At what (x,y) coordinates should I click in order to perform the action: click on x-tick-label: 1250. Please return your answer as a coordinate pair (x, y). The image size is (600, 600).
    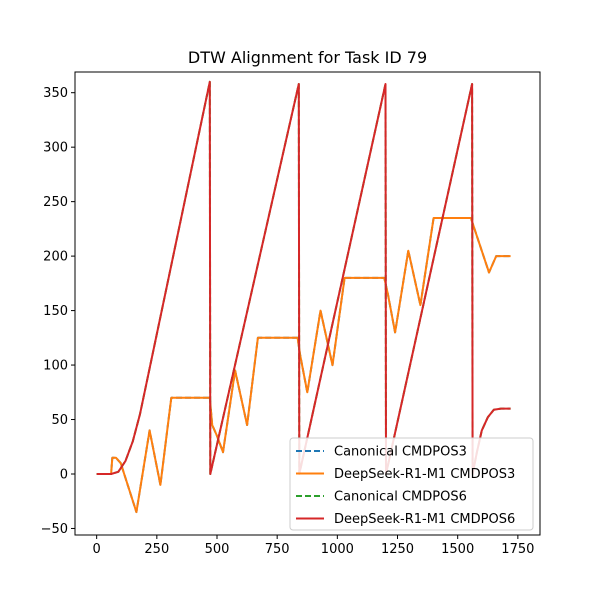
    Looking at the image, I should click on (397, 549).